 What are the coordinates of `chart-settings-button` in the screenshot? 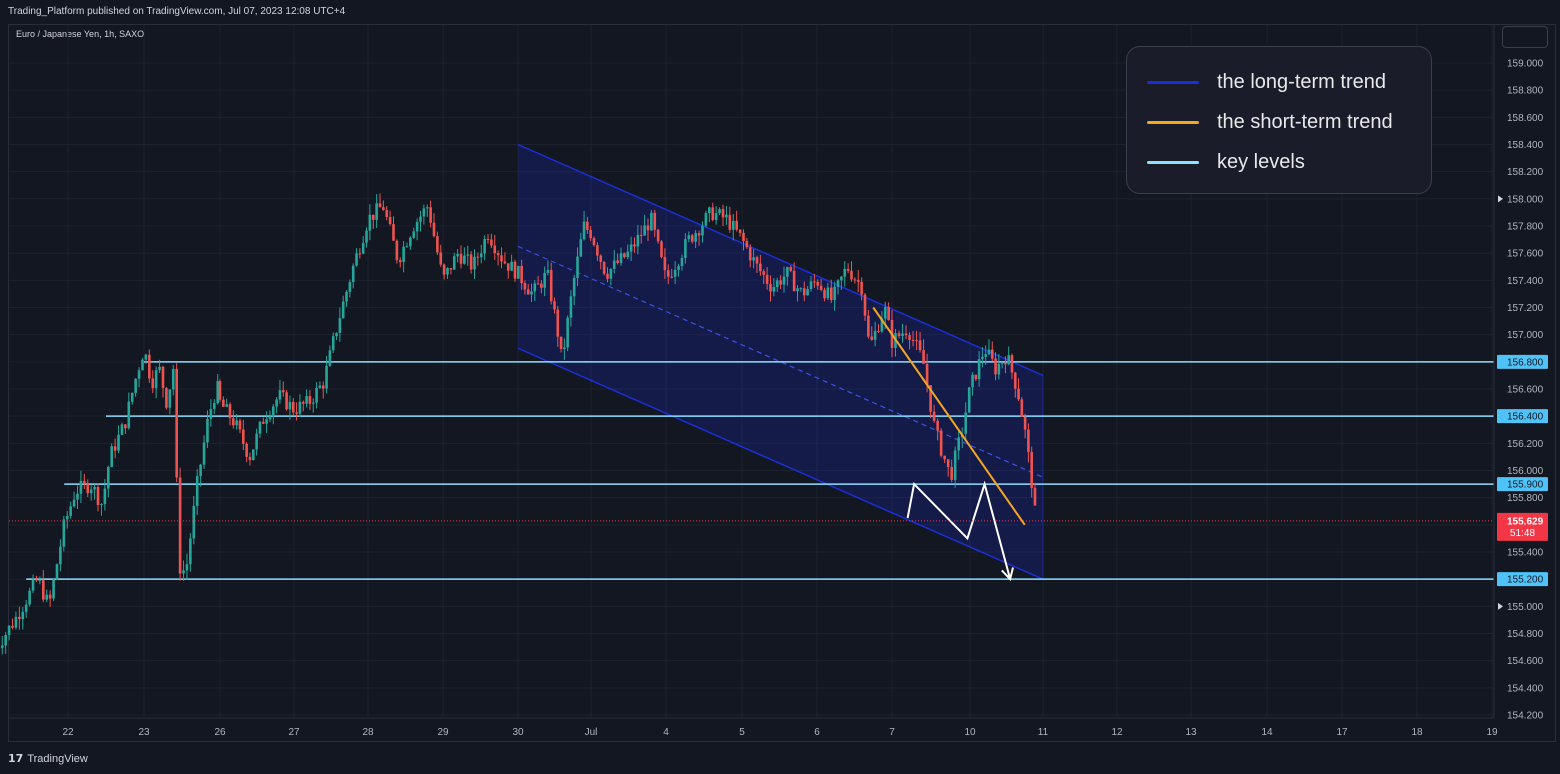 It's located at (1525, 37).